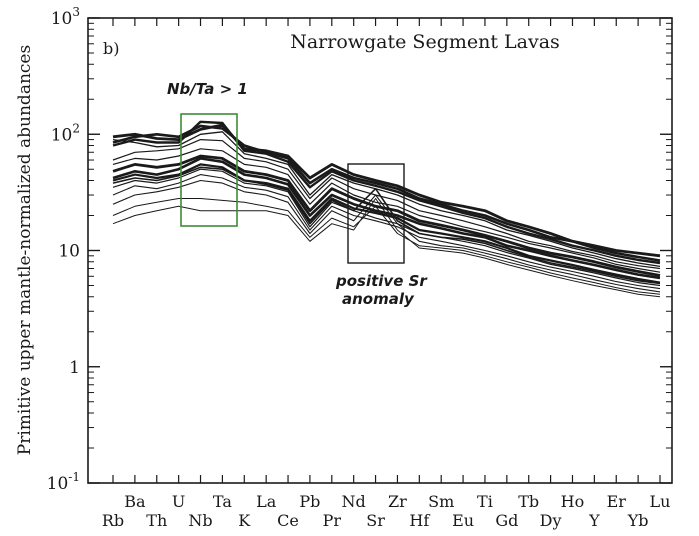  Describe the element at coordinates (506, 520) in the screenshot. I see `x-category-label: Gd` at that location.